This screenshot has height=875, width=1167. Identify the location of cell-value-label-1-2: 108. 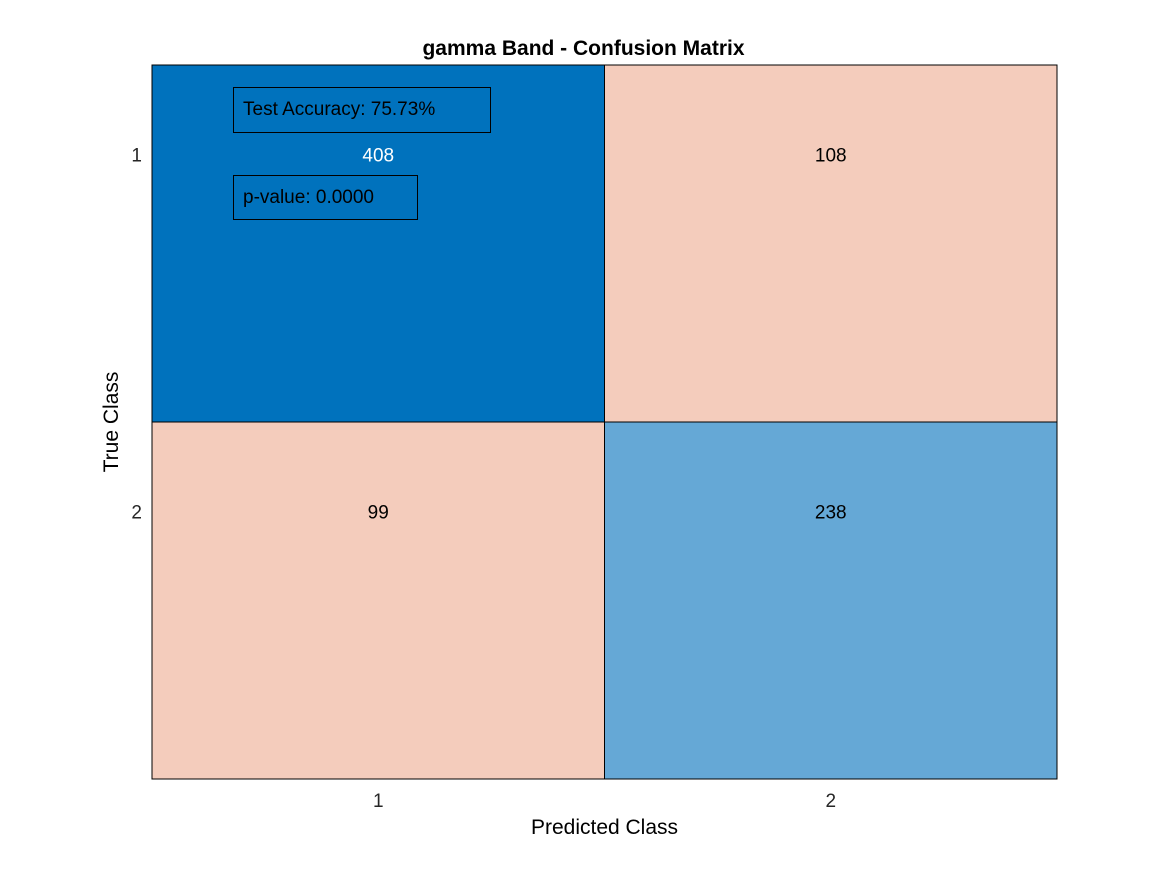
(831, 155).